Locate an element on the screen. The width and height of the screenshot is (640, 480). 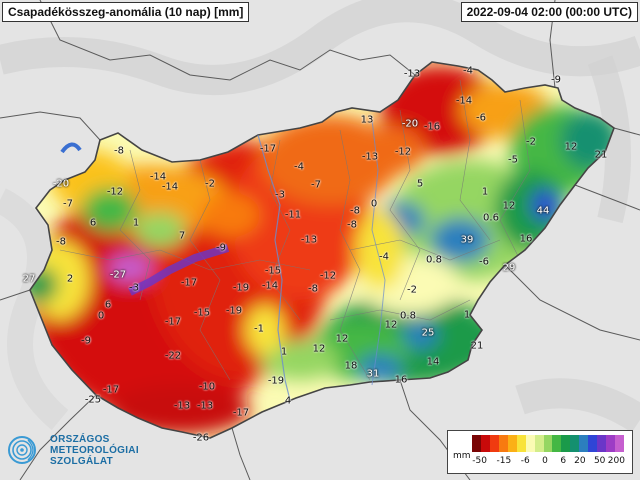
omsz-logo-icon is located at coordinates (22, 450).